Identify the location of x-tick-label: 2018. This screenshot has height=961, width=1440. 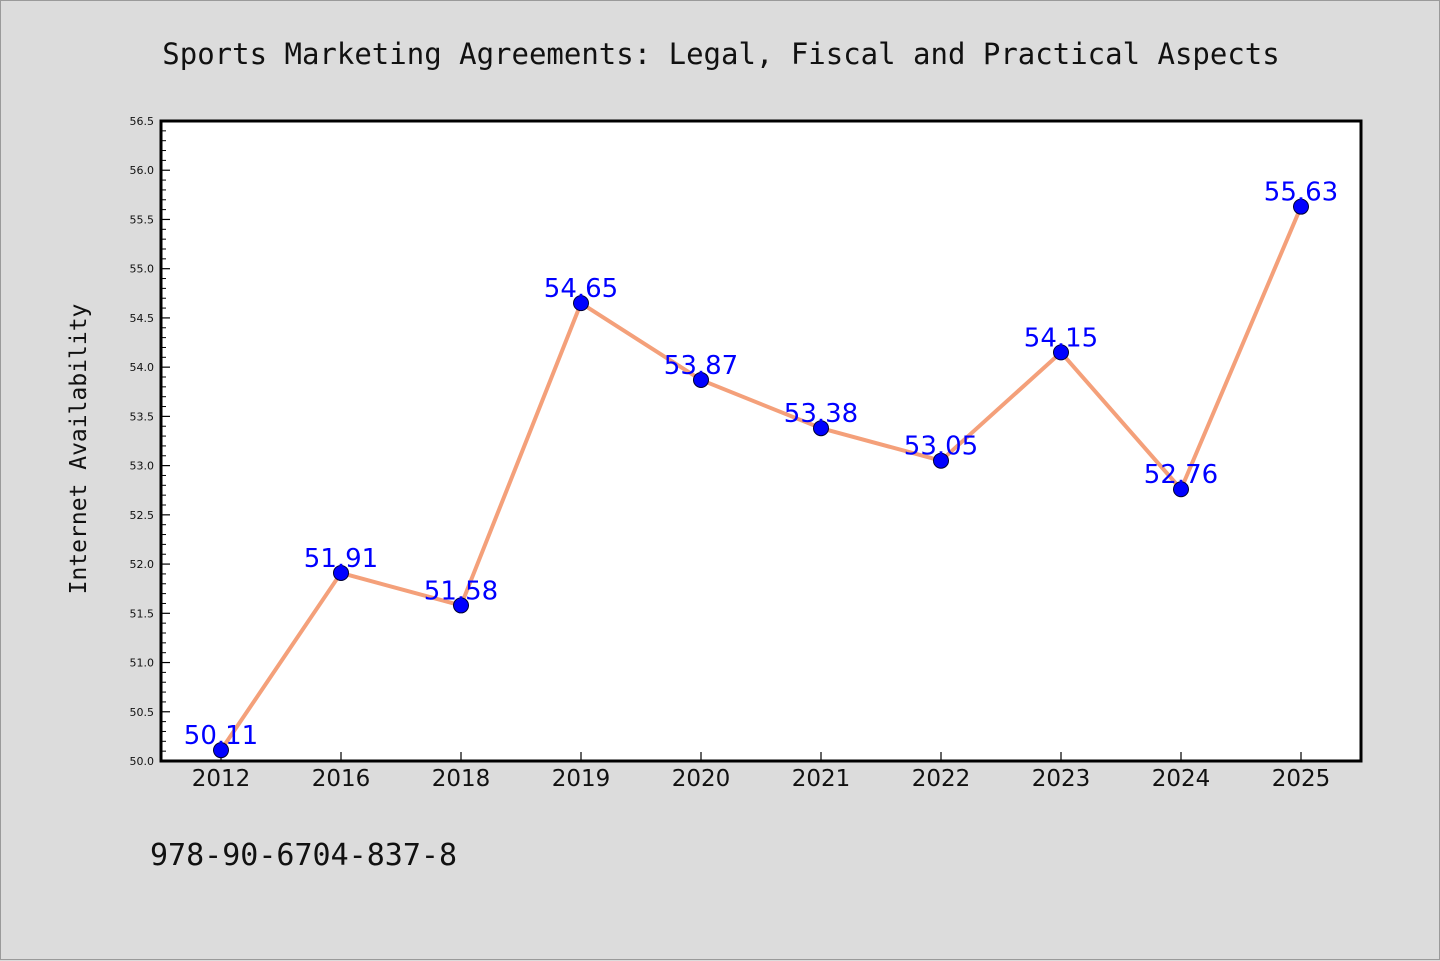
(461, 779).